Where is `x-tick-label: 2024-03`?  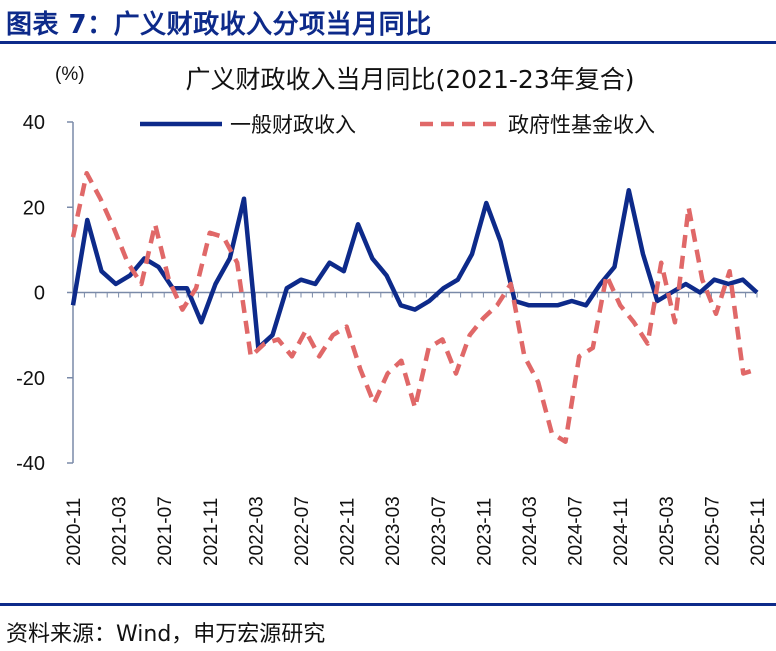
x-tick-label: 2024-03 is located at coordinates (530, 531).